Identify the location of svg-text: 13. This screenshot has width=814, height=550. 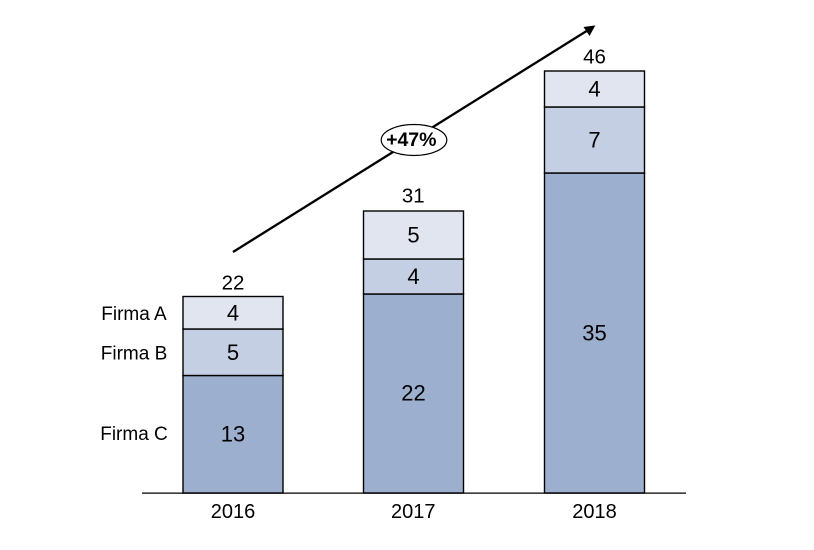
(233, 434).